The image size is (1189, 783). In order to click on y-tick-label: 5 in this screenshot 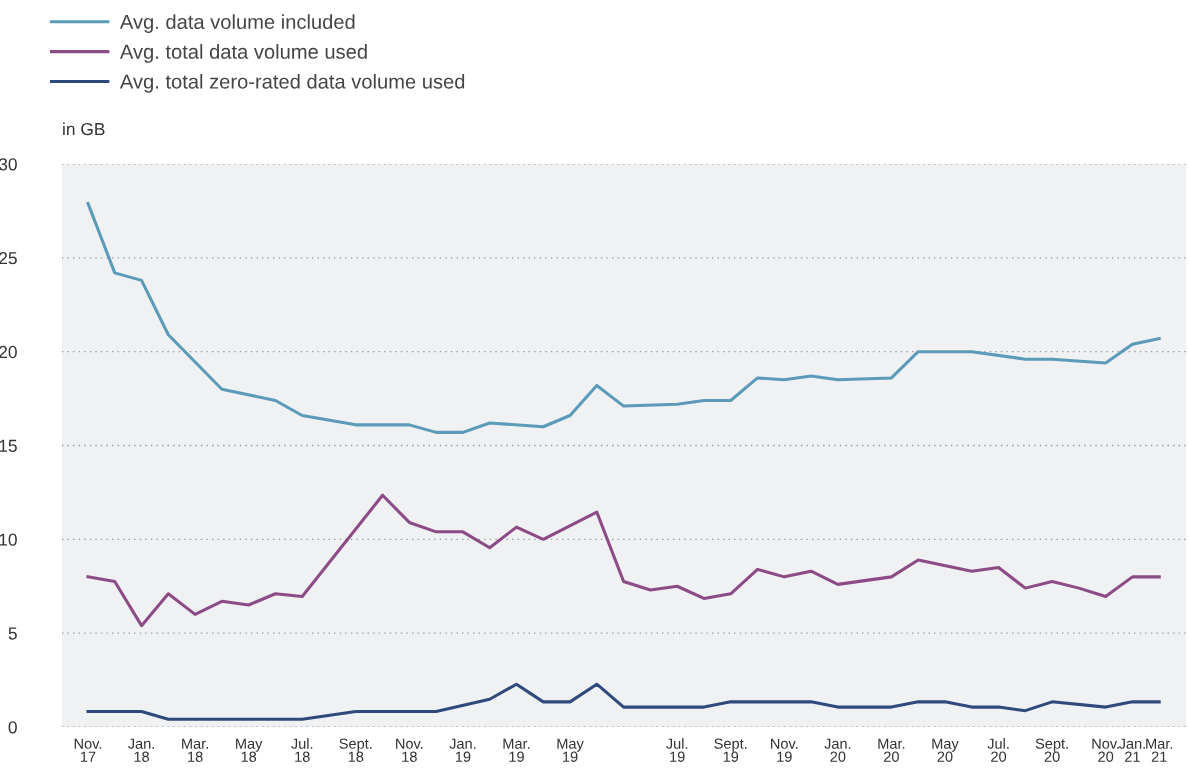, I will do `click(12, 633)`.